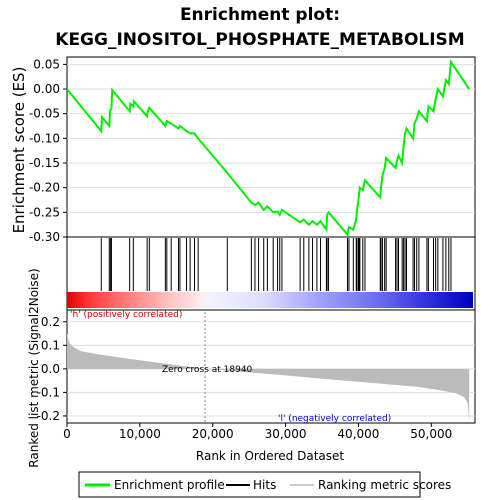 This screenshot has height=500, width=500. What do you see at coordinates (431, 434) in the screenshot?
I see `x-tick-label: 50,000` at bounding box center [431, 434].